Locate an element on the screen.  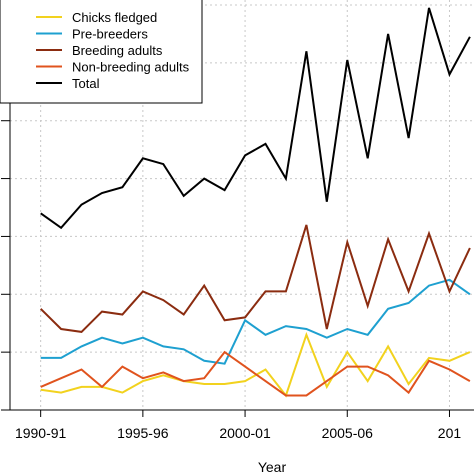
x-tick-label: 1990-91 is located at coordinates (41, 433).